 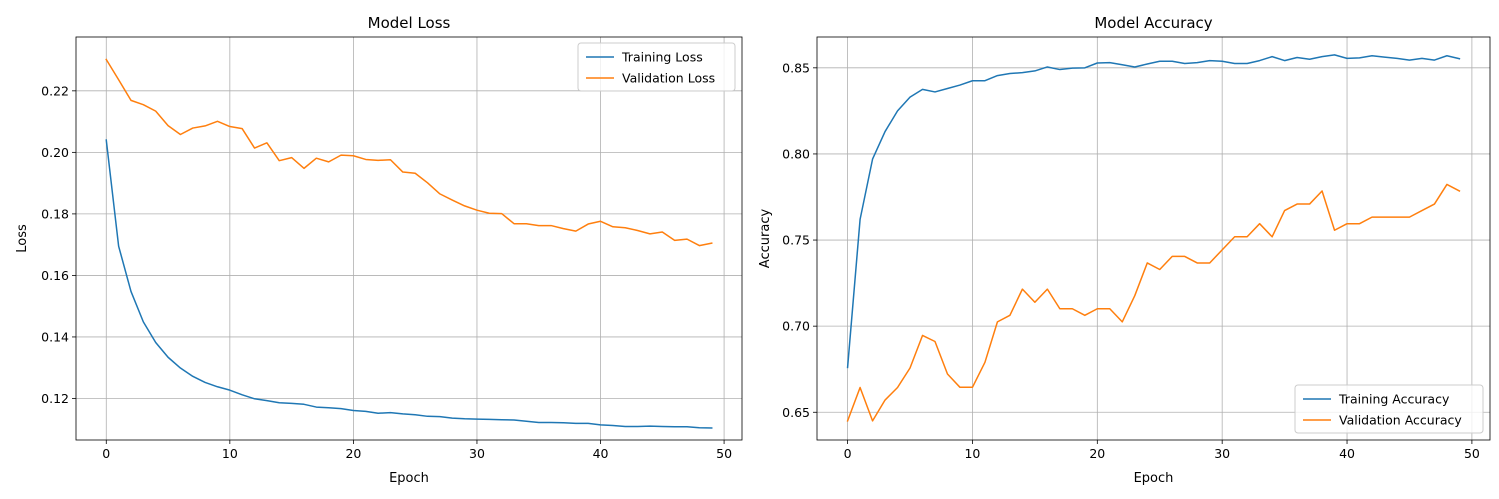 What do you see at coordinates (55, 152) in the screenshot?
I see `y-tick-label: 0.20` at bounding box center [55, 152].